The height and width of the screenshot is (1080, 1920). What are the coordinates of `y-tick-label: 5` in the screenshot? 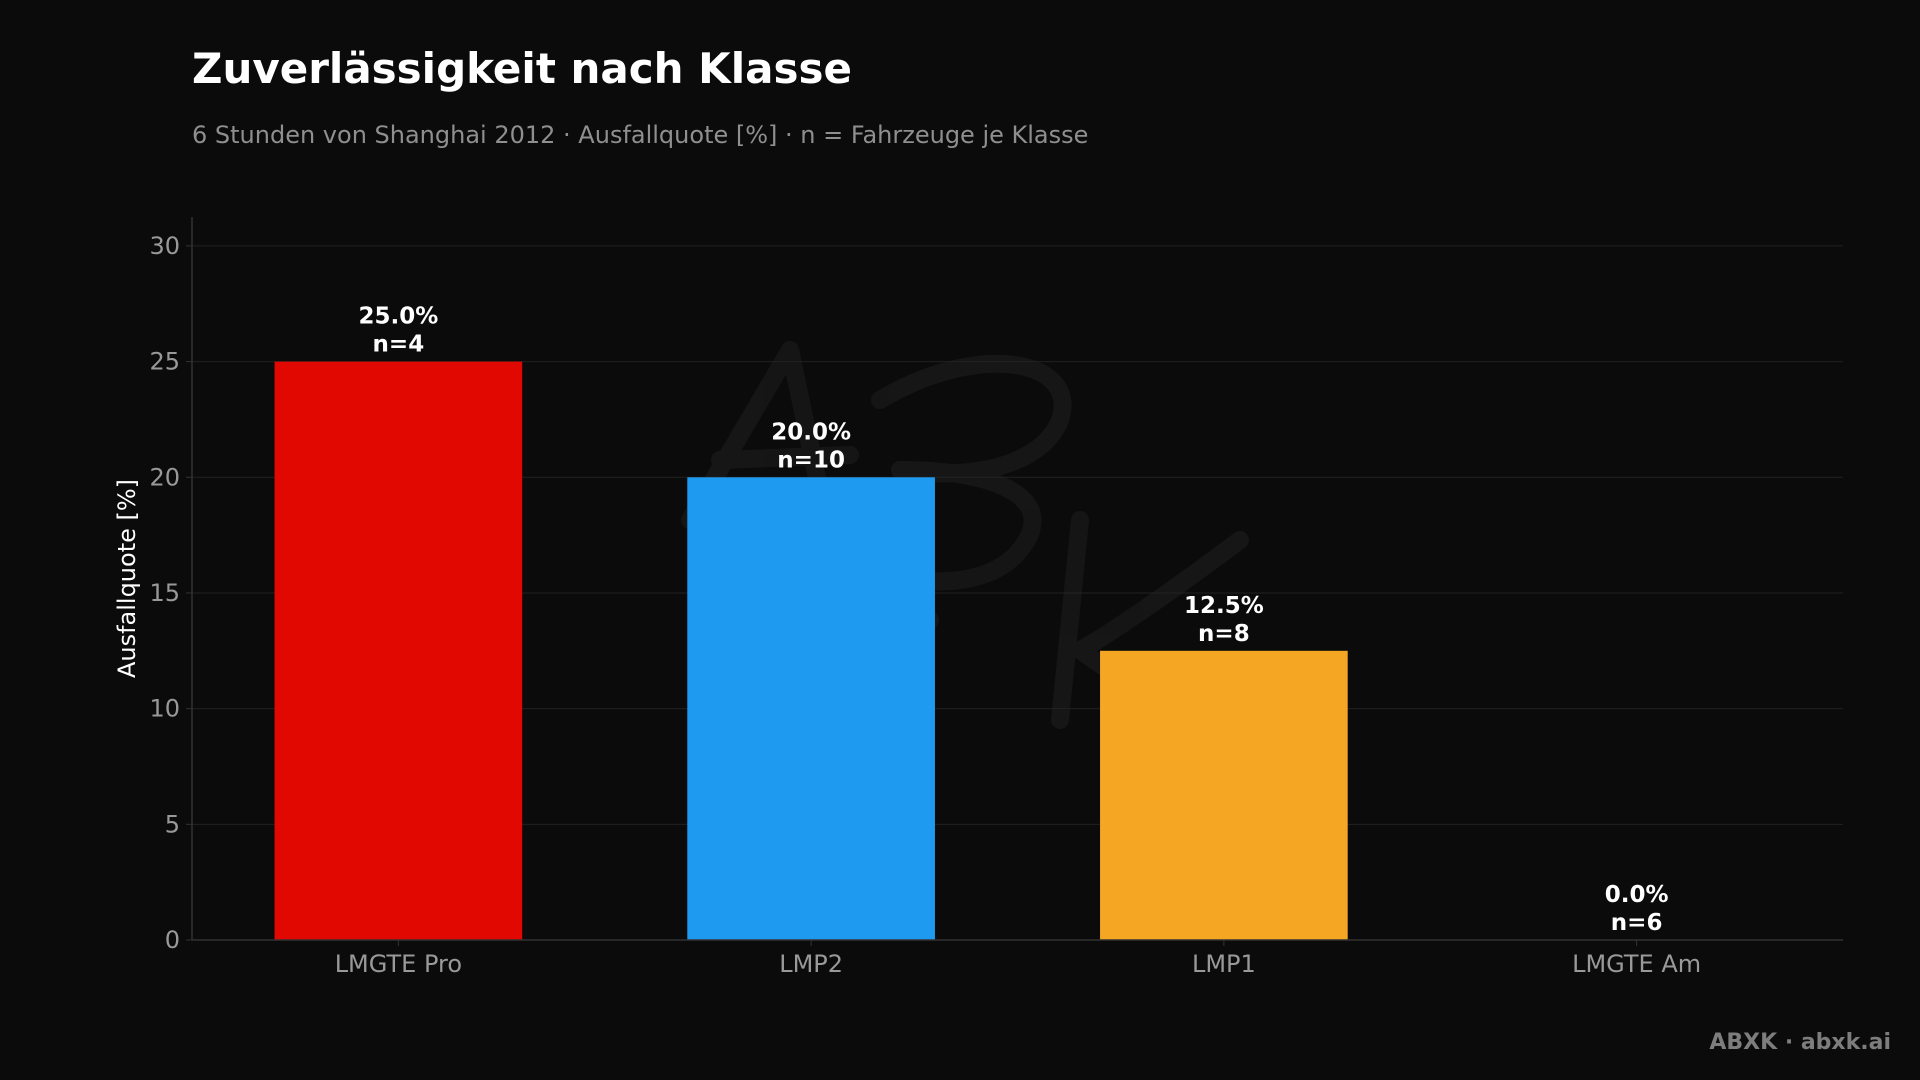 It's located at (172, 824).